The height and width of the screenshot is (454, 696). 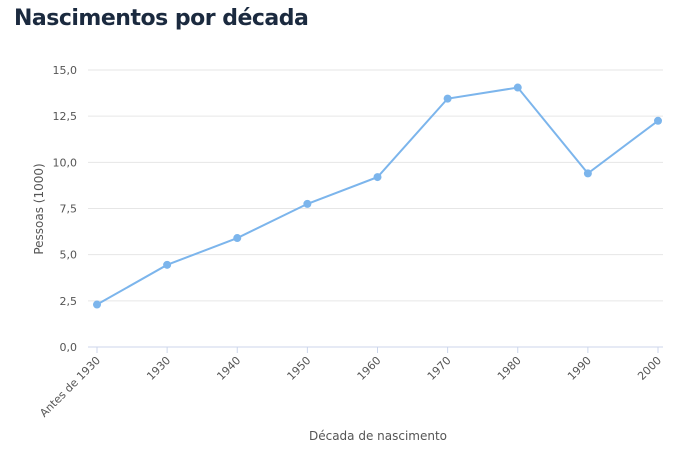 What do you see at coordinates (69, 301) in the screenshot?
I see `y-tick-label: 2,5` at bounding box center [69, 301].